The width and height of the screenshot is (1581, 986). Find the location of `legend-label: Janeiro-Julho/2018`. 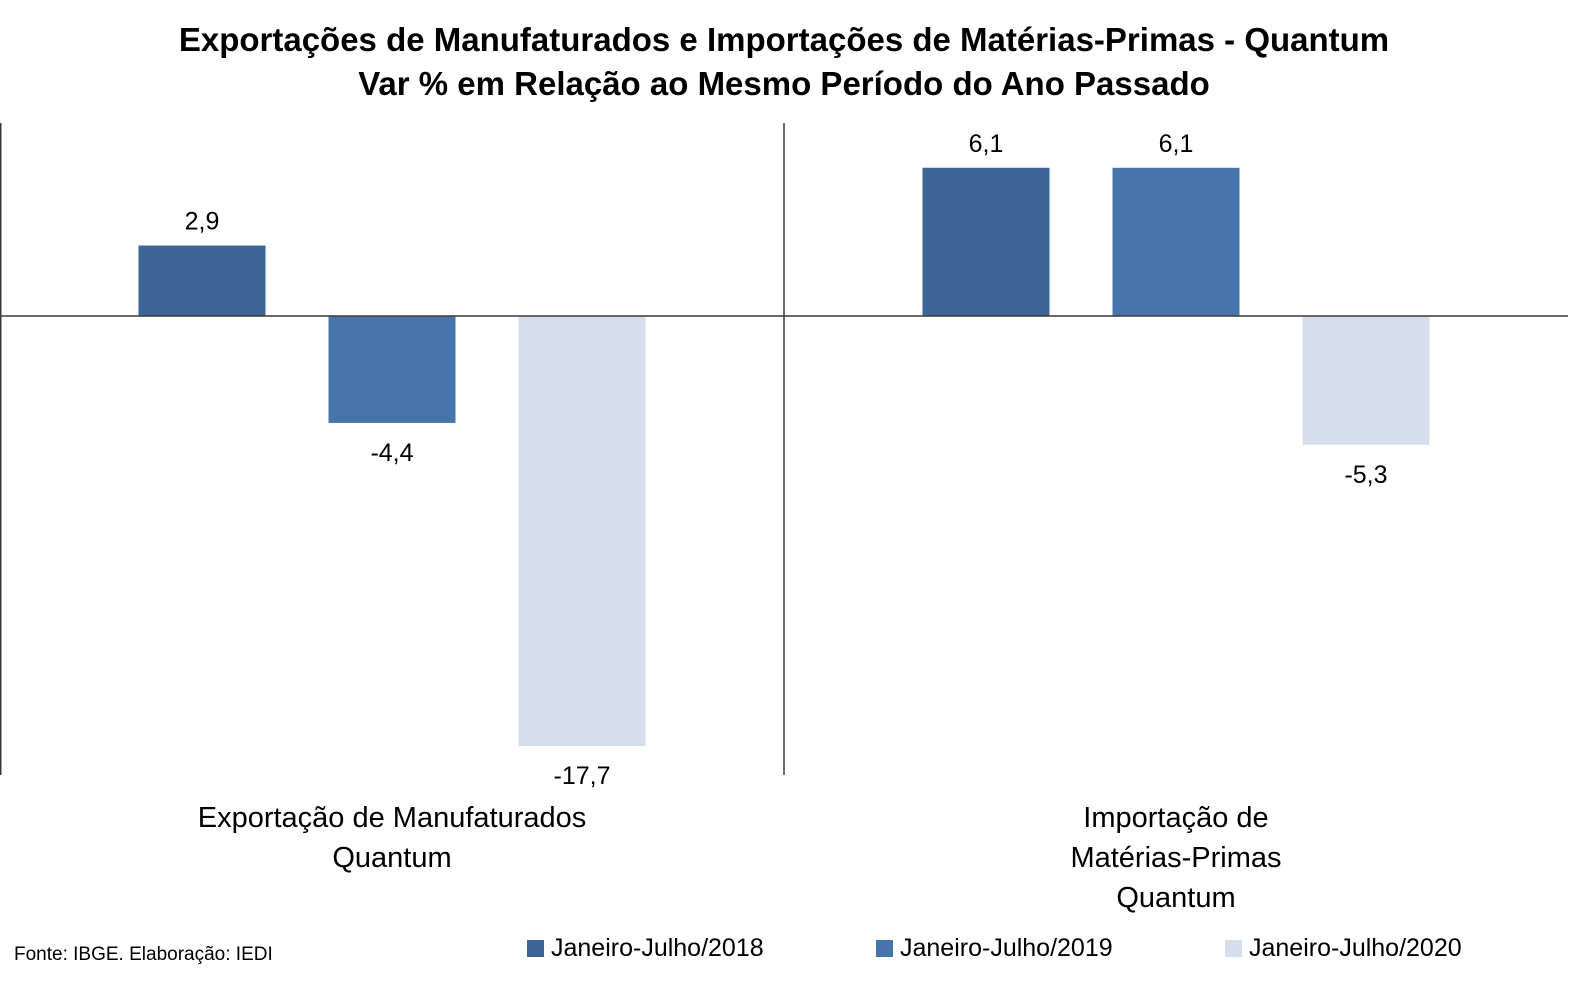

legend-label: Janeiro-Julho/2018 is located at coordinates (657, 947).